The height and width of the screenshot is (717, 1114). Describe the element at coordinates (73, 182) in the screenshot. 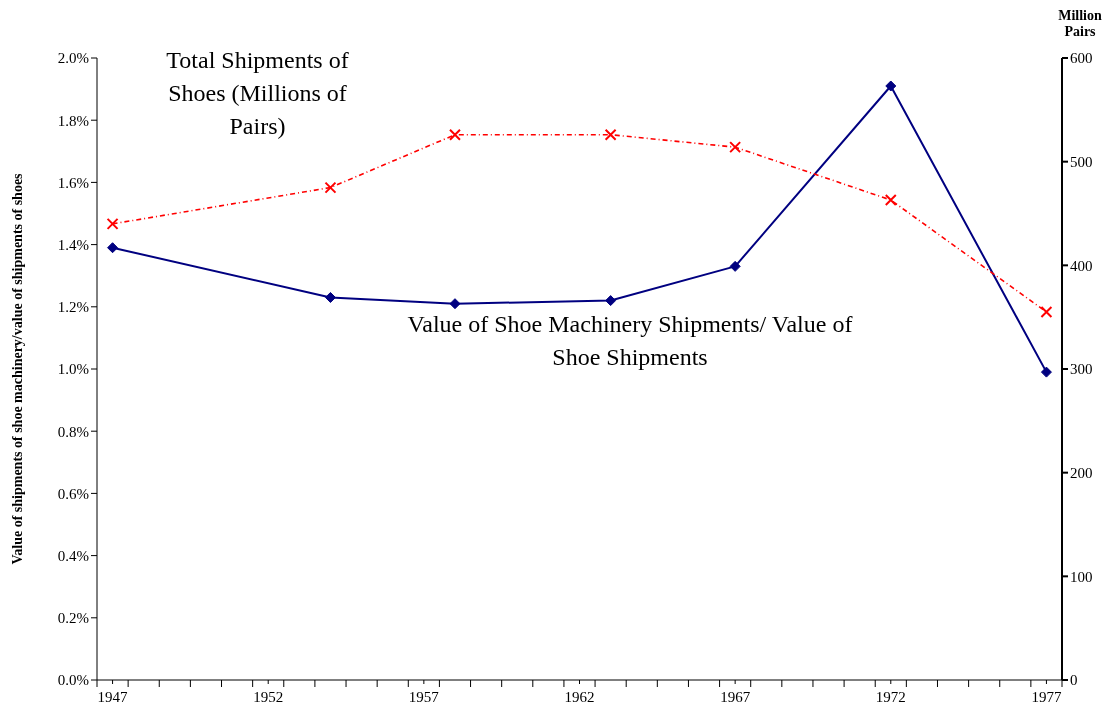

I see `y-tick-label: 1.6%` at that location.